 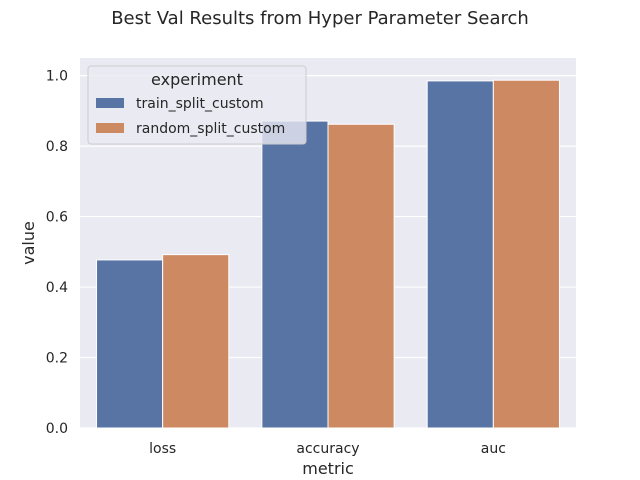 What do you see at coordinates (210, 129) in the screenshot?
I see `legend-entry-random-split-custom: random_split_custom` at bounding box center [210, 129].